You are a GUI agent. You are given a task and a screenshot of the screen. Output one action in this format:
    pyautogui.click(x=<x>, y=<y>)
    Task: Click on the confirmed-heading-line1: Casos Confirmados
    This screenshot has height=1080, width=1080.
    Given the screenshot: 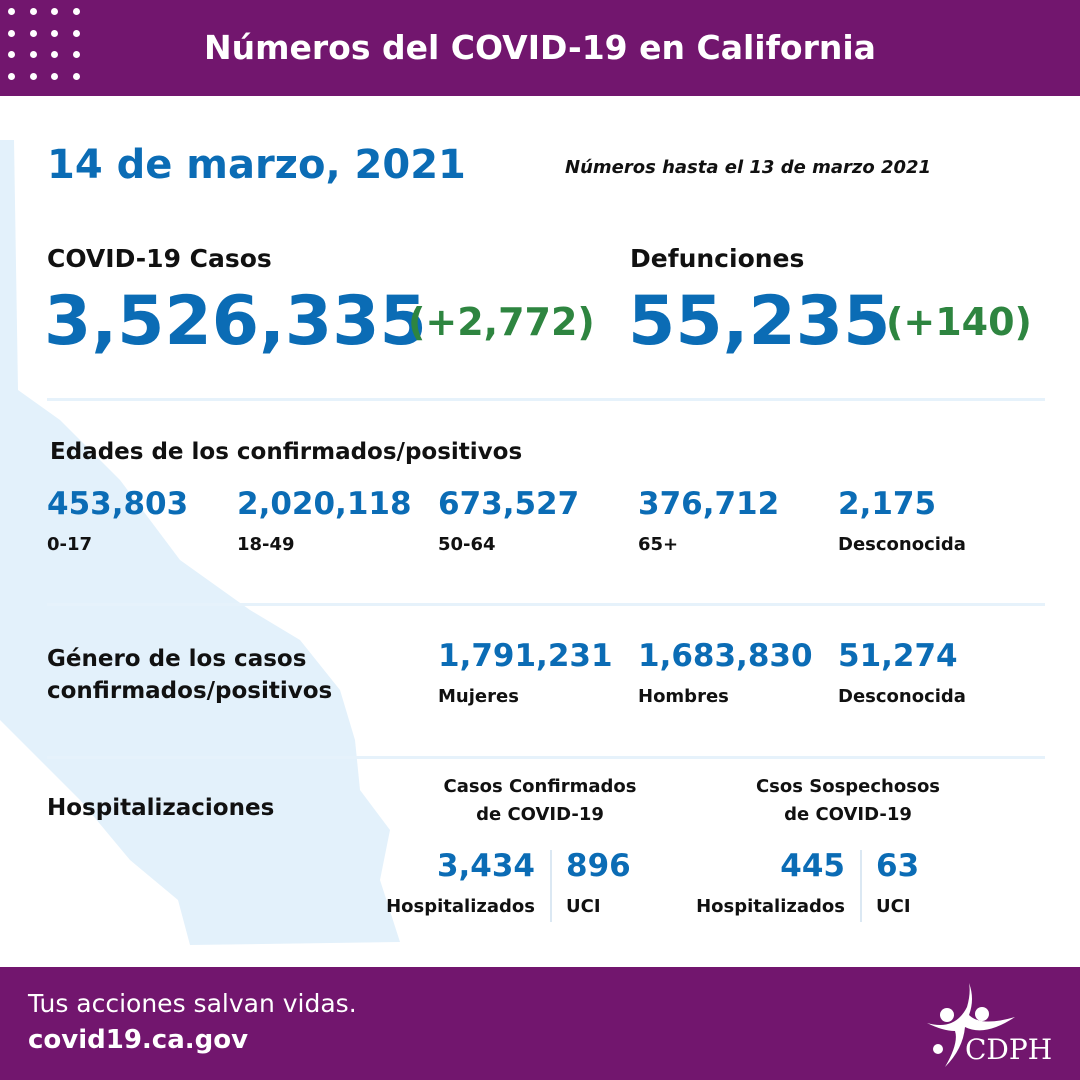 What is the action you would take?
    pyautogui.click(x=540, y=786)
    